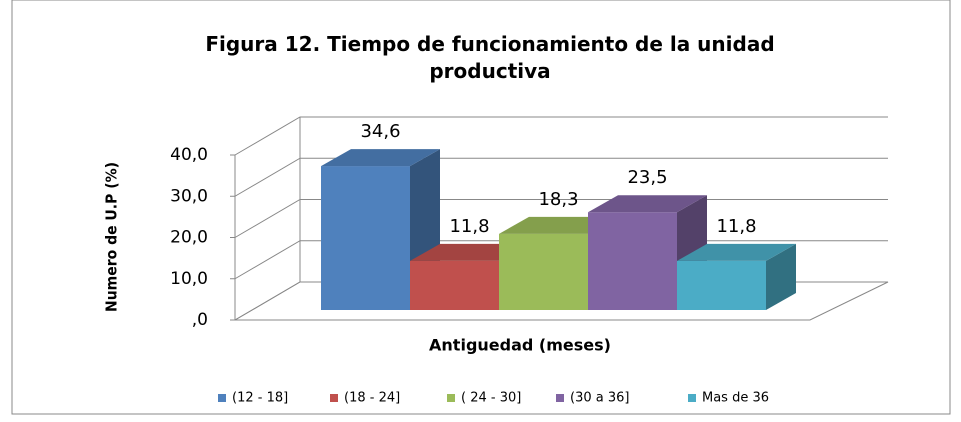  Describe the element at coordinates (372, 398) in the screenshot. I see `legend-label: (18 - 24]` at that location.